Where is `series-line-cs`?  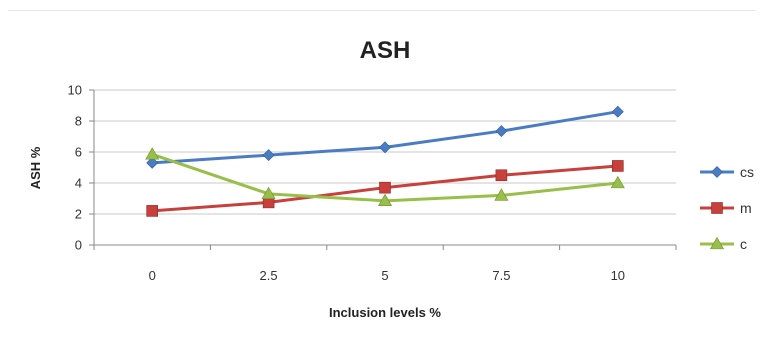 series-line-cs is located at coordinates (385, 137).